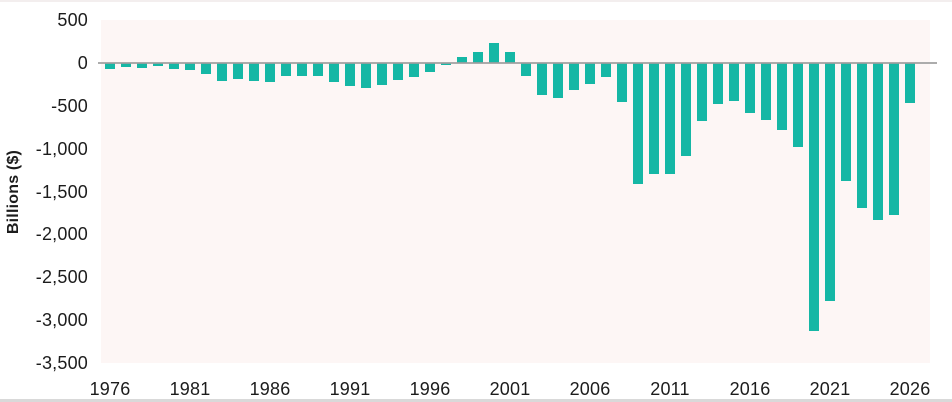 This screenshot has width=952, height=402. Describe the element at coordinates (574, 76) in the screenshot. I see `bar-2005` at that location.